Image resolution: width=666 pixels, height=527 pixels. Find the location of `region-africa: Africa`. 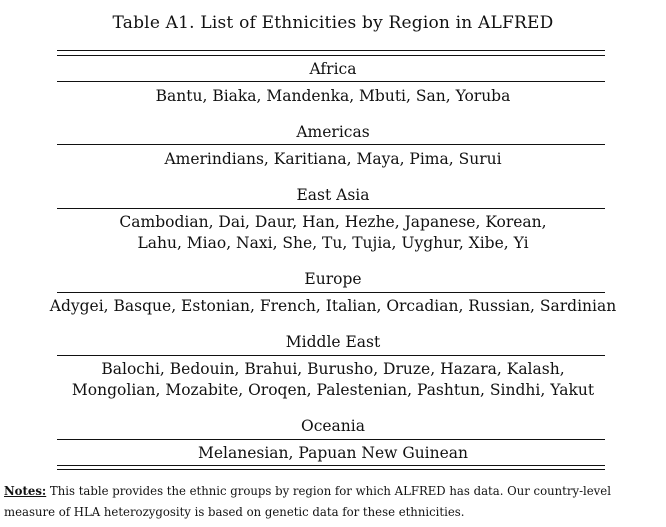

region-africa: Africa is located at coordinates (333, 69).